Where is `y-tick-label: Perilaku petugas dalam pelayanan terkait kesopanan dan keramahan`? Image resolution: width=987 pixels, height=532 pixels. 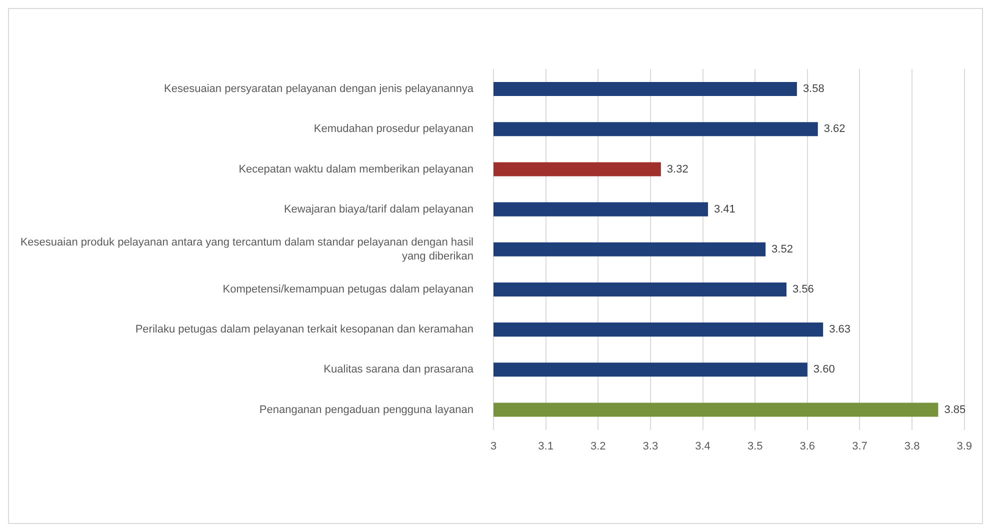 y-tick-label: Perilaku petugas dalam pelayanan terkait kesopanan dan keramahan is located at coordinates (304, 330).